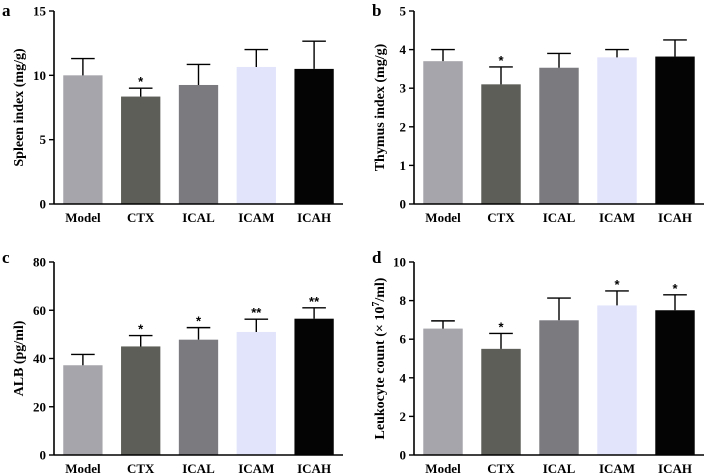 This screenshot has height=475, width=709. I want to click on y-axis-label: Leukocyte count (× 107/ml), so click(379, 358).